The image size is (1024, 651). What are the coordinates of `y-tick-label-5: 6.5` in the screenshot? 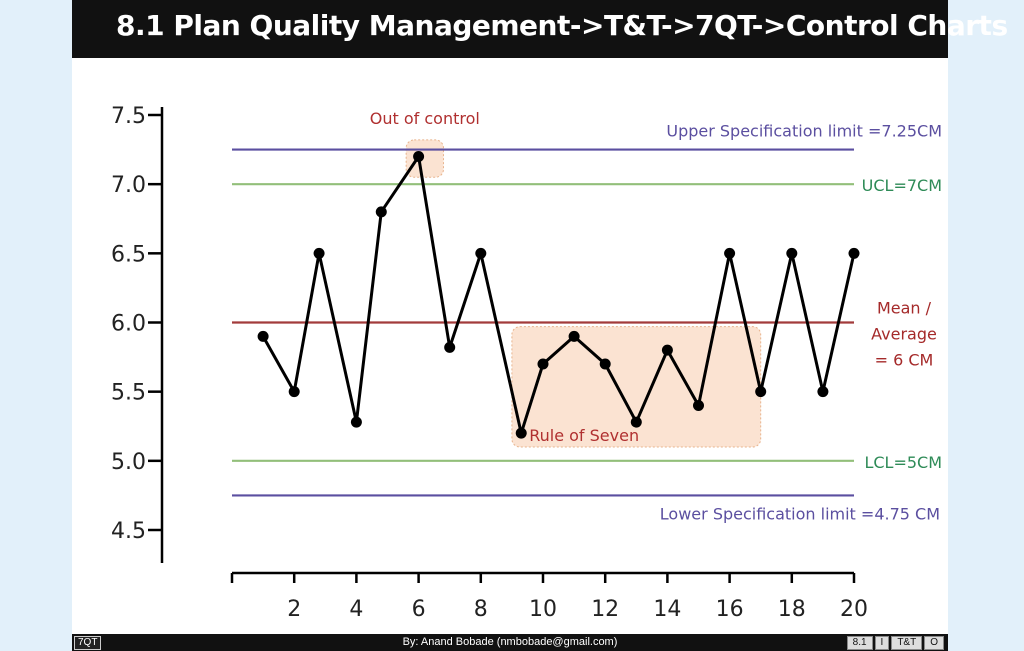 It's located at (128, 254).